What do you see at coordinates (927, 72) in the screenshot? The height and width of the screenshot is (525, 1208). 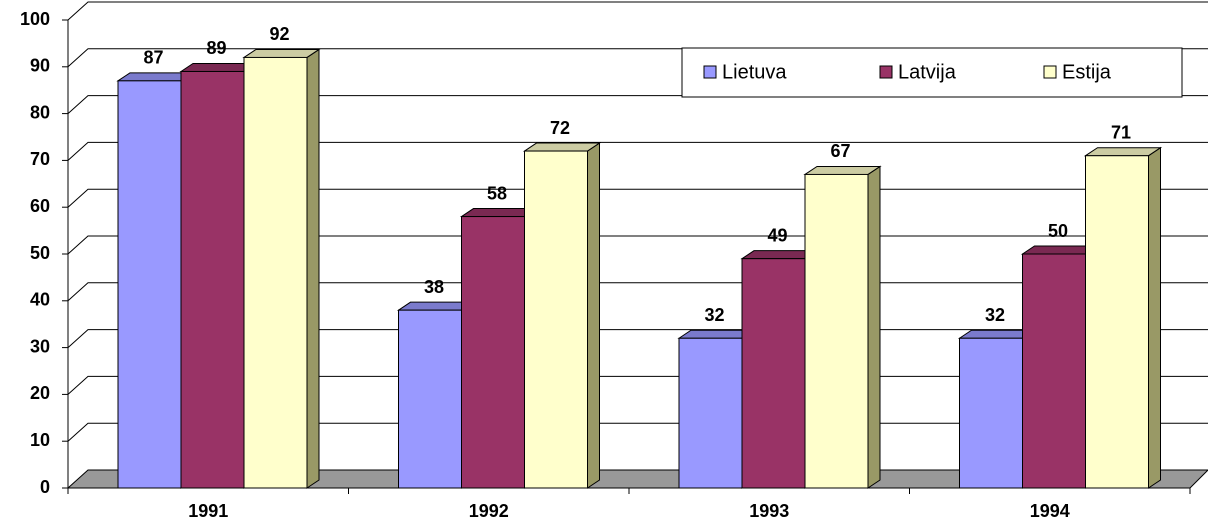 I see `legend-label: Latvija` at bounding box center [927, 72].